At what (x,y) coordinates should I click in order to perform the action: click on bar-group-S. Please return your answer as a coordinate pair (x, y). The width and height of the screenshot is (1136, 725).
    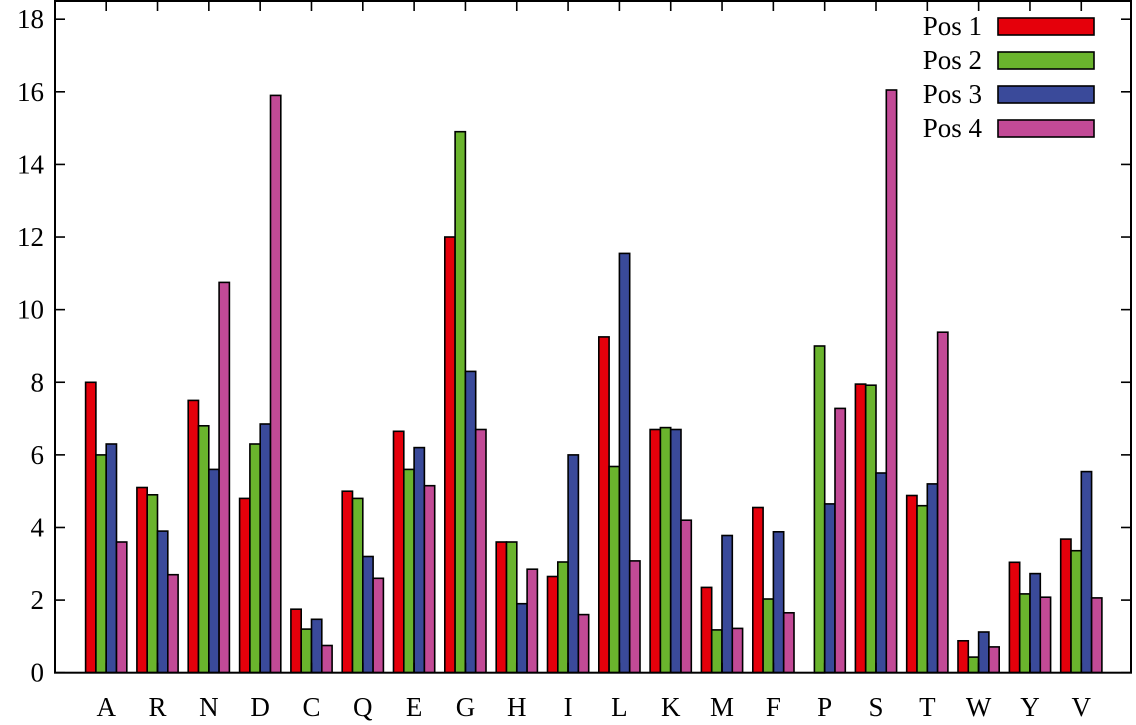
    Looking at the image, I should click on (876, 381).